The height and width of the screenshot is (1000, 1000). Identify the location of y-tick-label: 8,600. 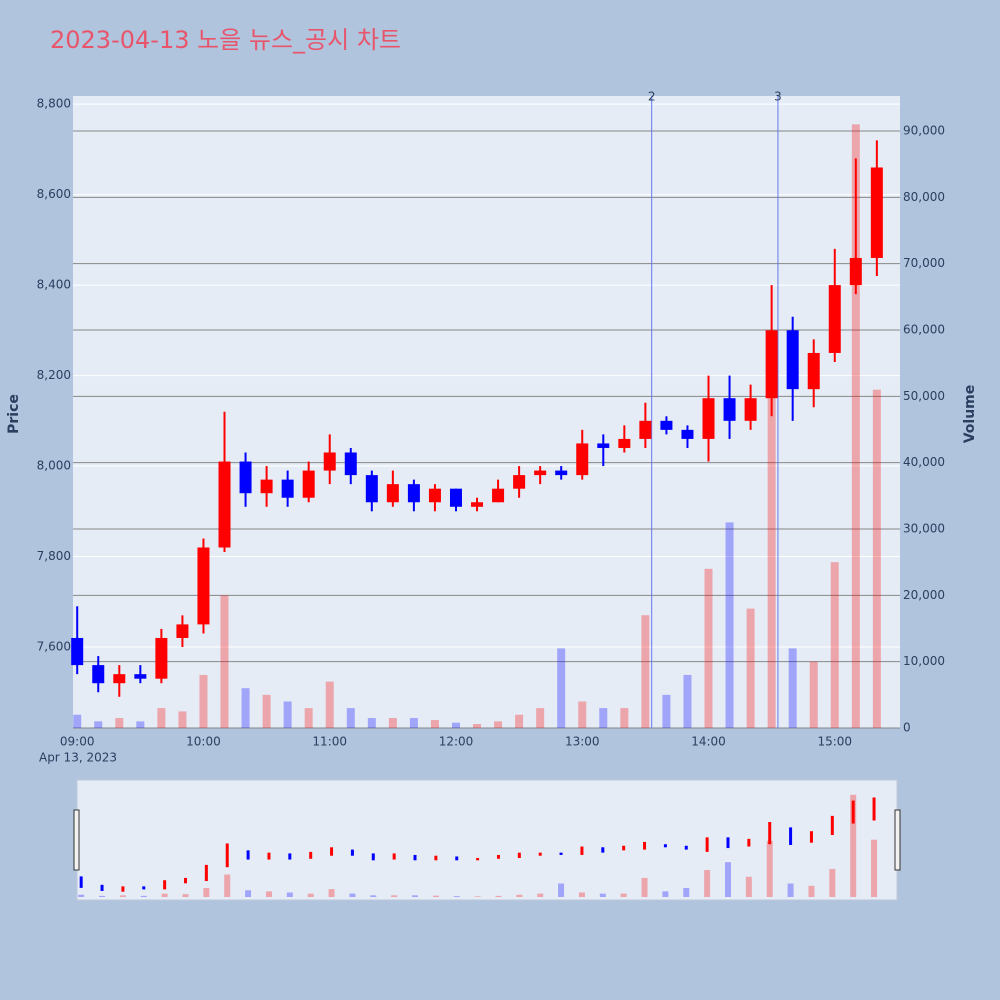
(54, 194).